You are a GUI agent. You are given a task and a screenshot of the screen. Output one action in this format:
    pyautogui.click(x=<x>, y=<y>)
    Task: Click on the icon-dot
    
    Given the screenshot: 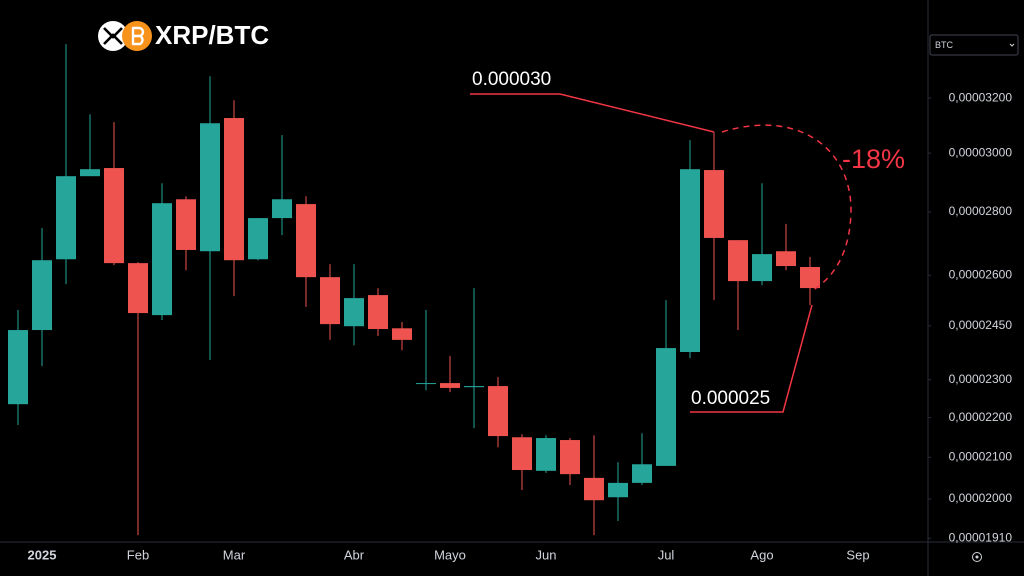 What is the action you would take?
    pyautogui.click(x=977, y=557)
    